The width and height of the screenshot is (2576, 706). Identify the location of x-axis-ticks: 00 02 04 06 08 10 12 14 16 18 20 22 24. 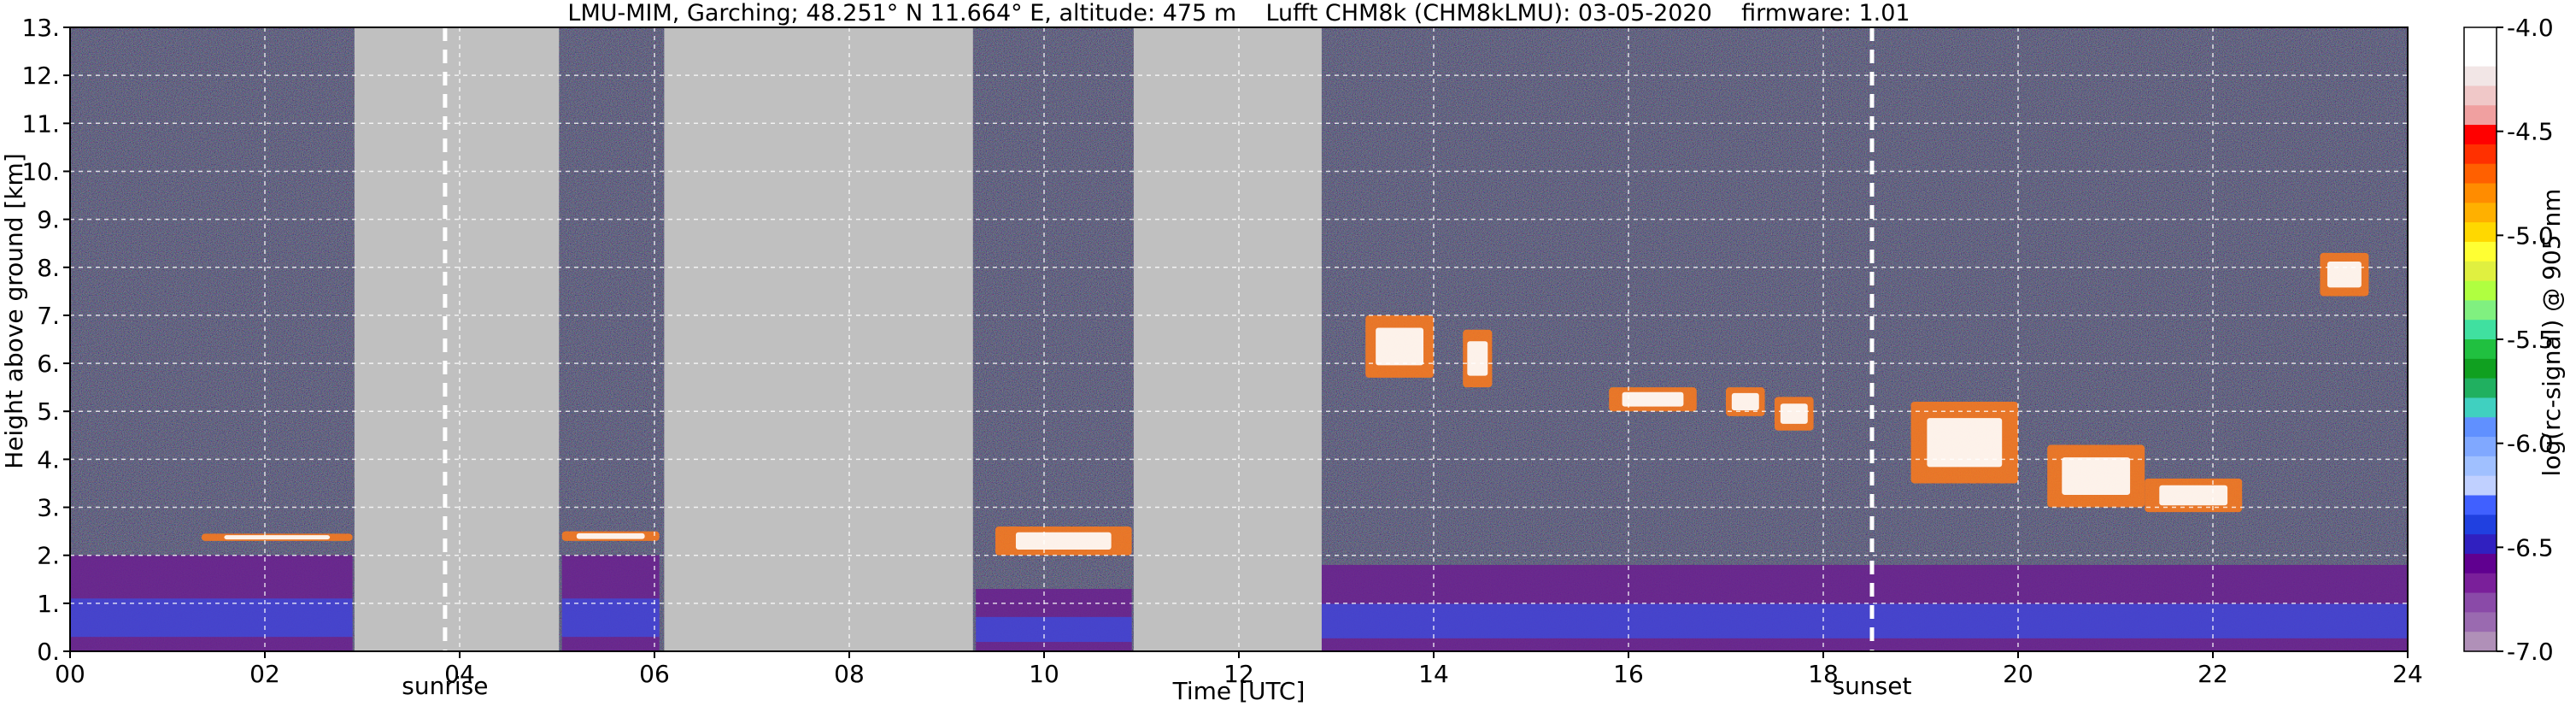
(1239, 669).